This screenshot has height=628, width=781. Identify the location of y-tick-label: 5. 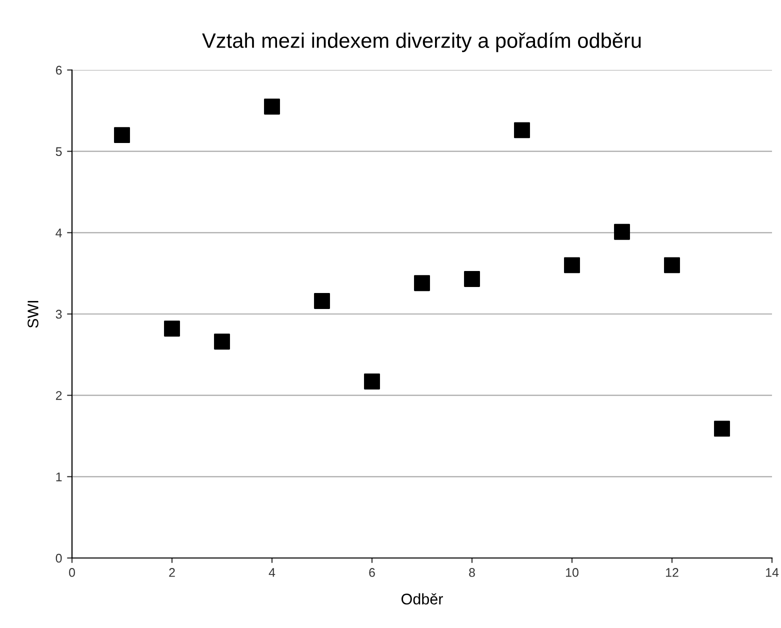
(59, 151).